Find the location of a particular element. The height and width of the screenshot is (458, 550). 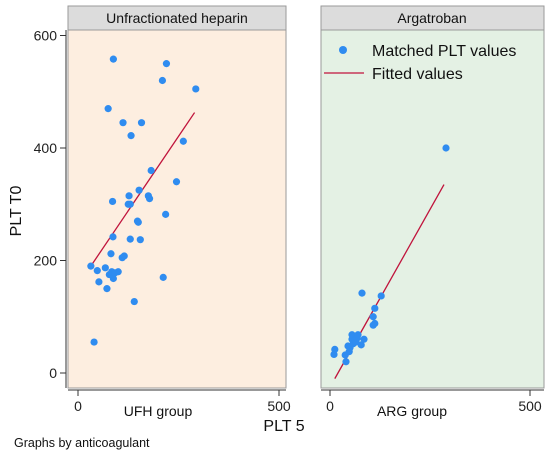

x-tick-label-ufh-0: 0 is located at coordinates (78, 406).